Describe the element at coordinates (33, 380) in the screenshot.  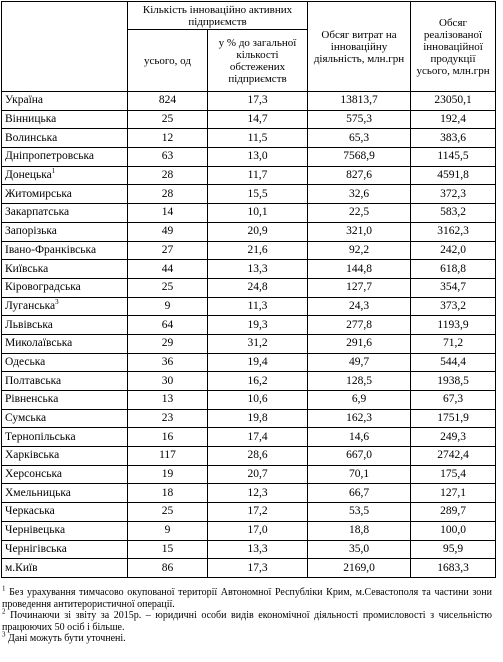
I see `region-name: Полтавська` at that location.